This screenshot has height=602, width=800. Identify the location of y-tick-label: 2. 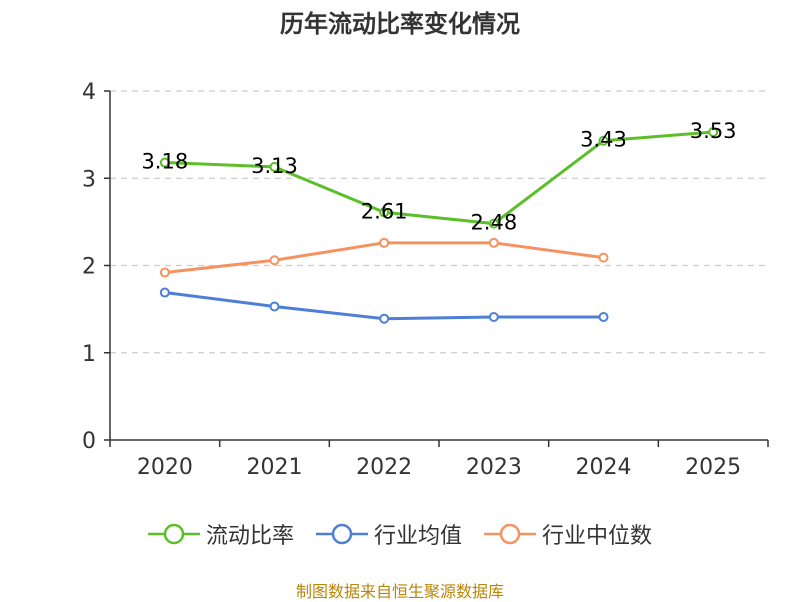
(89, 267).